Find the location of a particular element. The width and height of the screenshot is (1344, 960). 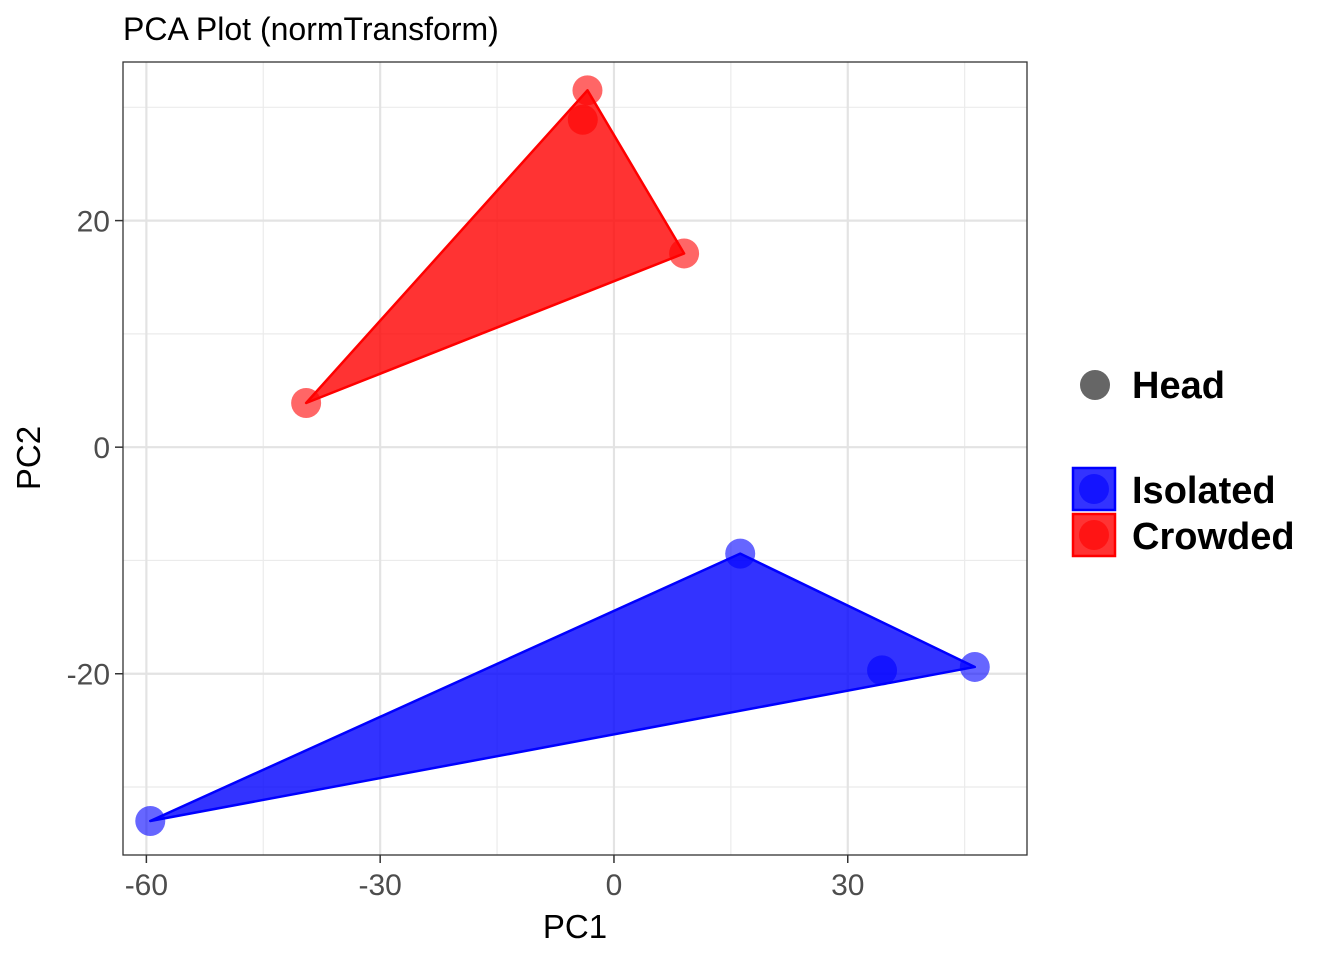

x-axis-ticks: -60 -30 0 30 is located at coordinates (494, 878).